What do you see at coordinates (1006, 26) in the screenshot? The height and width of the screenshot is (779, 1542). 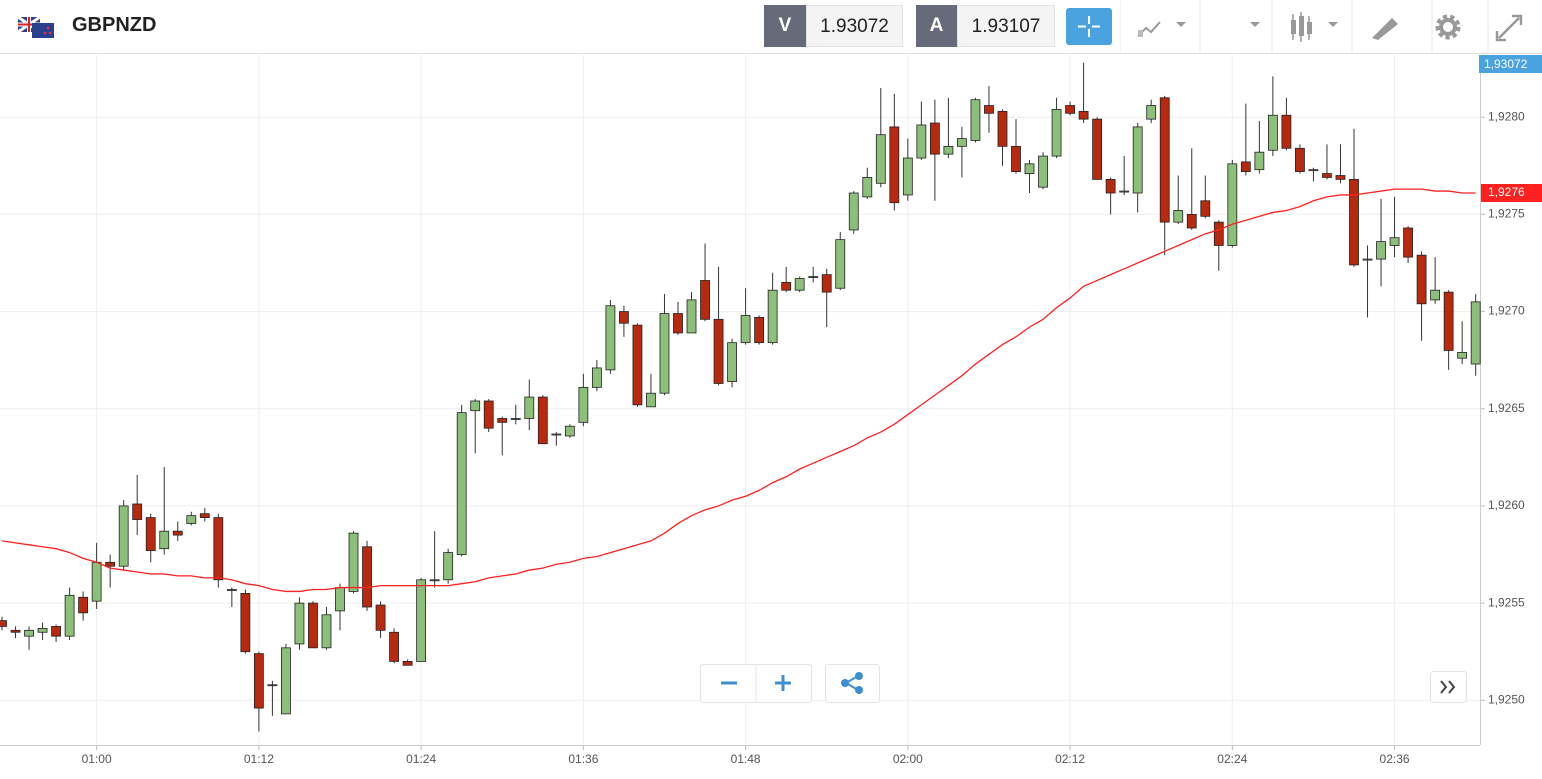 I see `ask-price: 1.93107` at bounding box center [1006, 26].